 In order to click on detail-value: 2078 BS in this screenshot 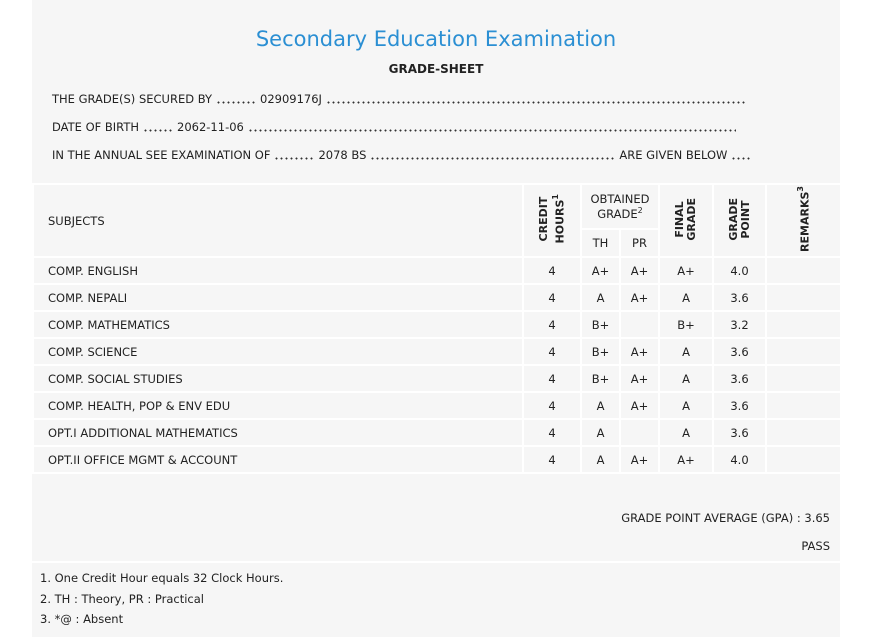, I will do `click(342, 155)`.